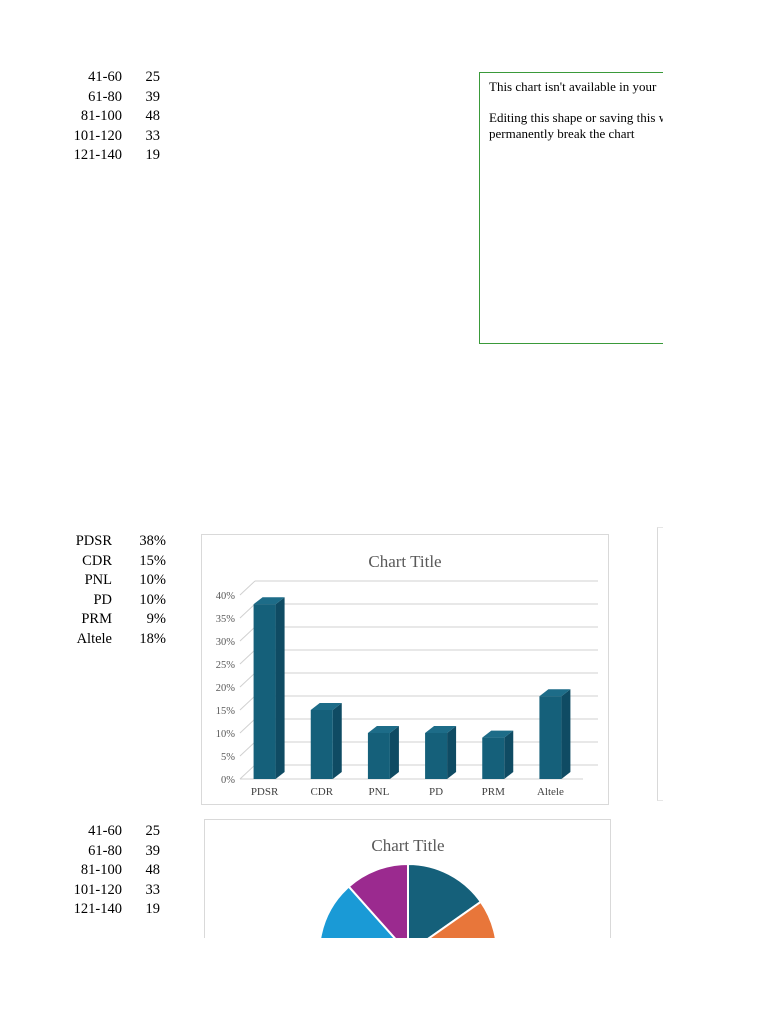  What do you see at coordinates (226, 711) in the screenshot?
I see `y-tick-label: 15%` at bounding box center [226, 711].